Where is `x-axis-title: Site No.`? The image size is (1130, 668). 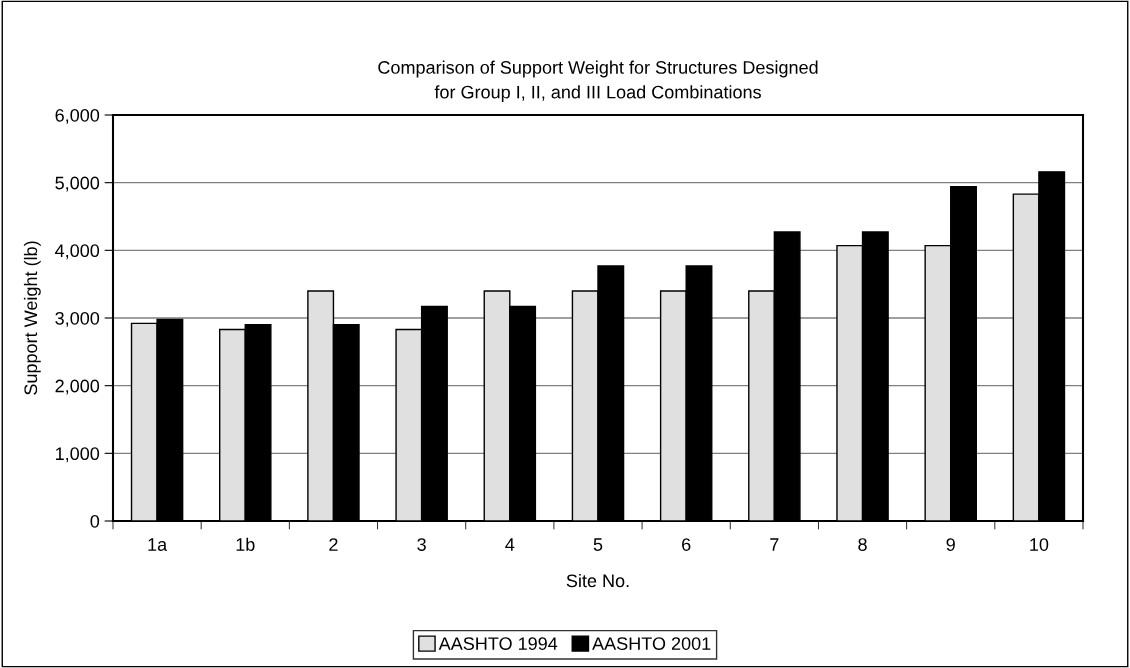
x-axis-title: Site No. is located at coordinates (597, 580).